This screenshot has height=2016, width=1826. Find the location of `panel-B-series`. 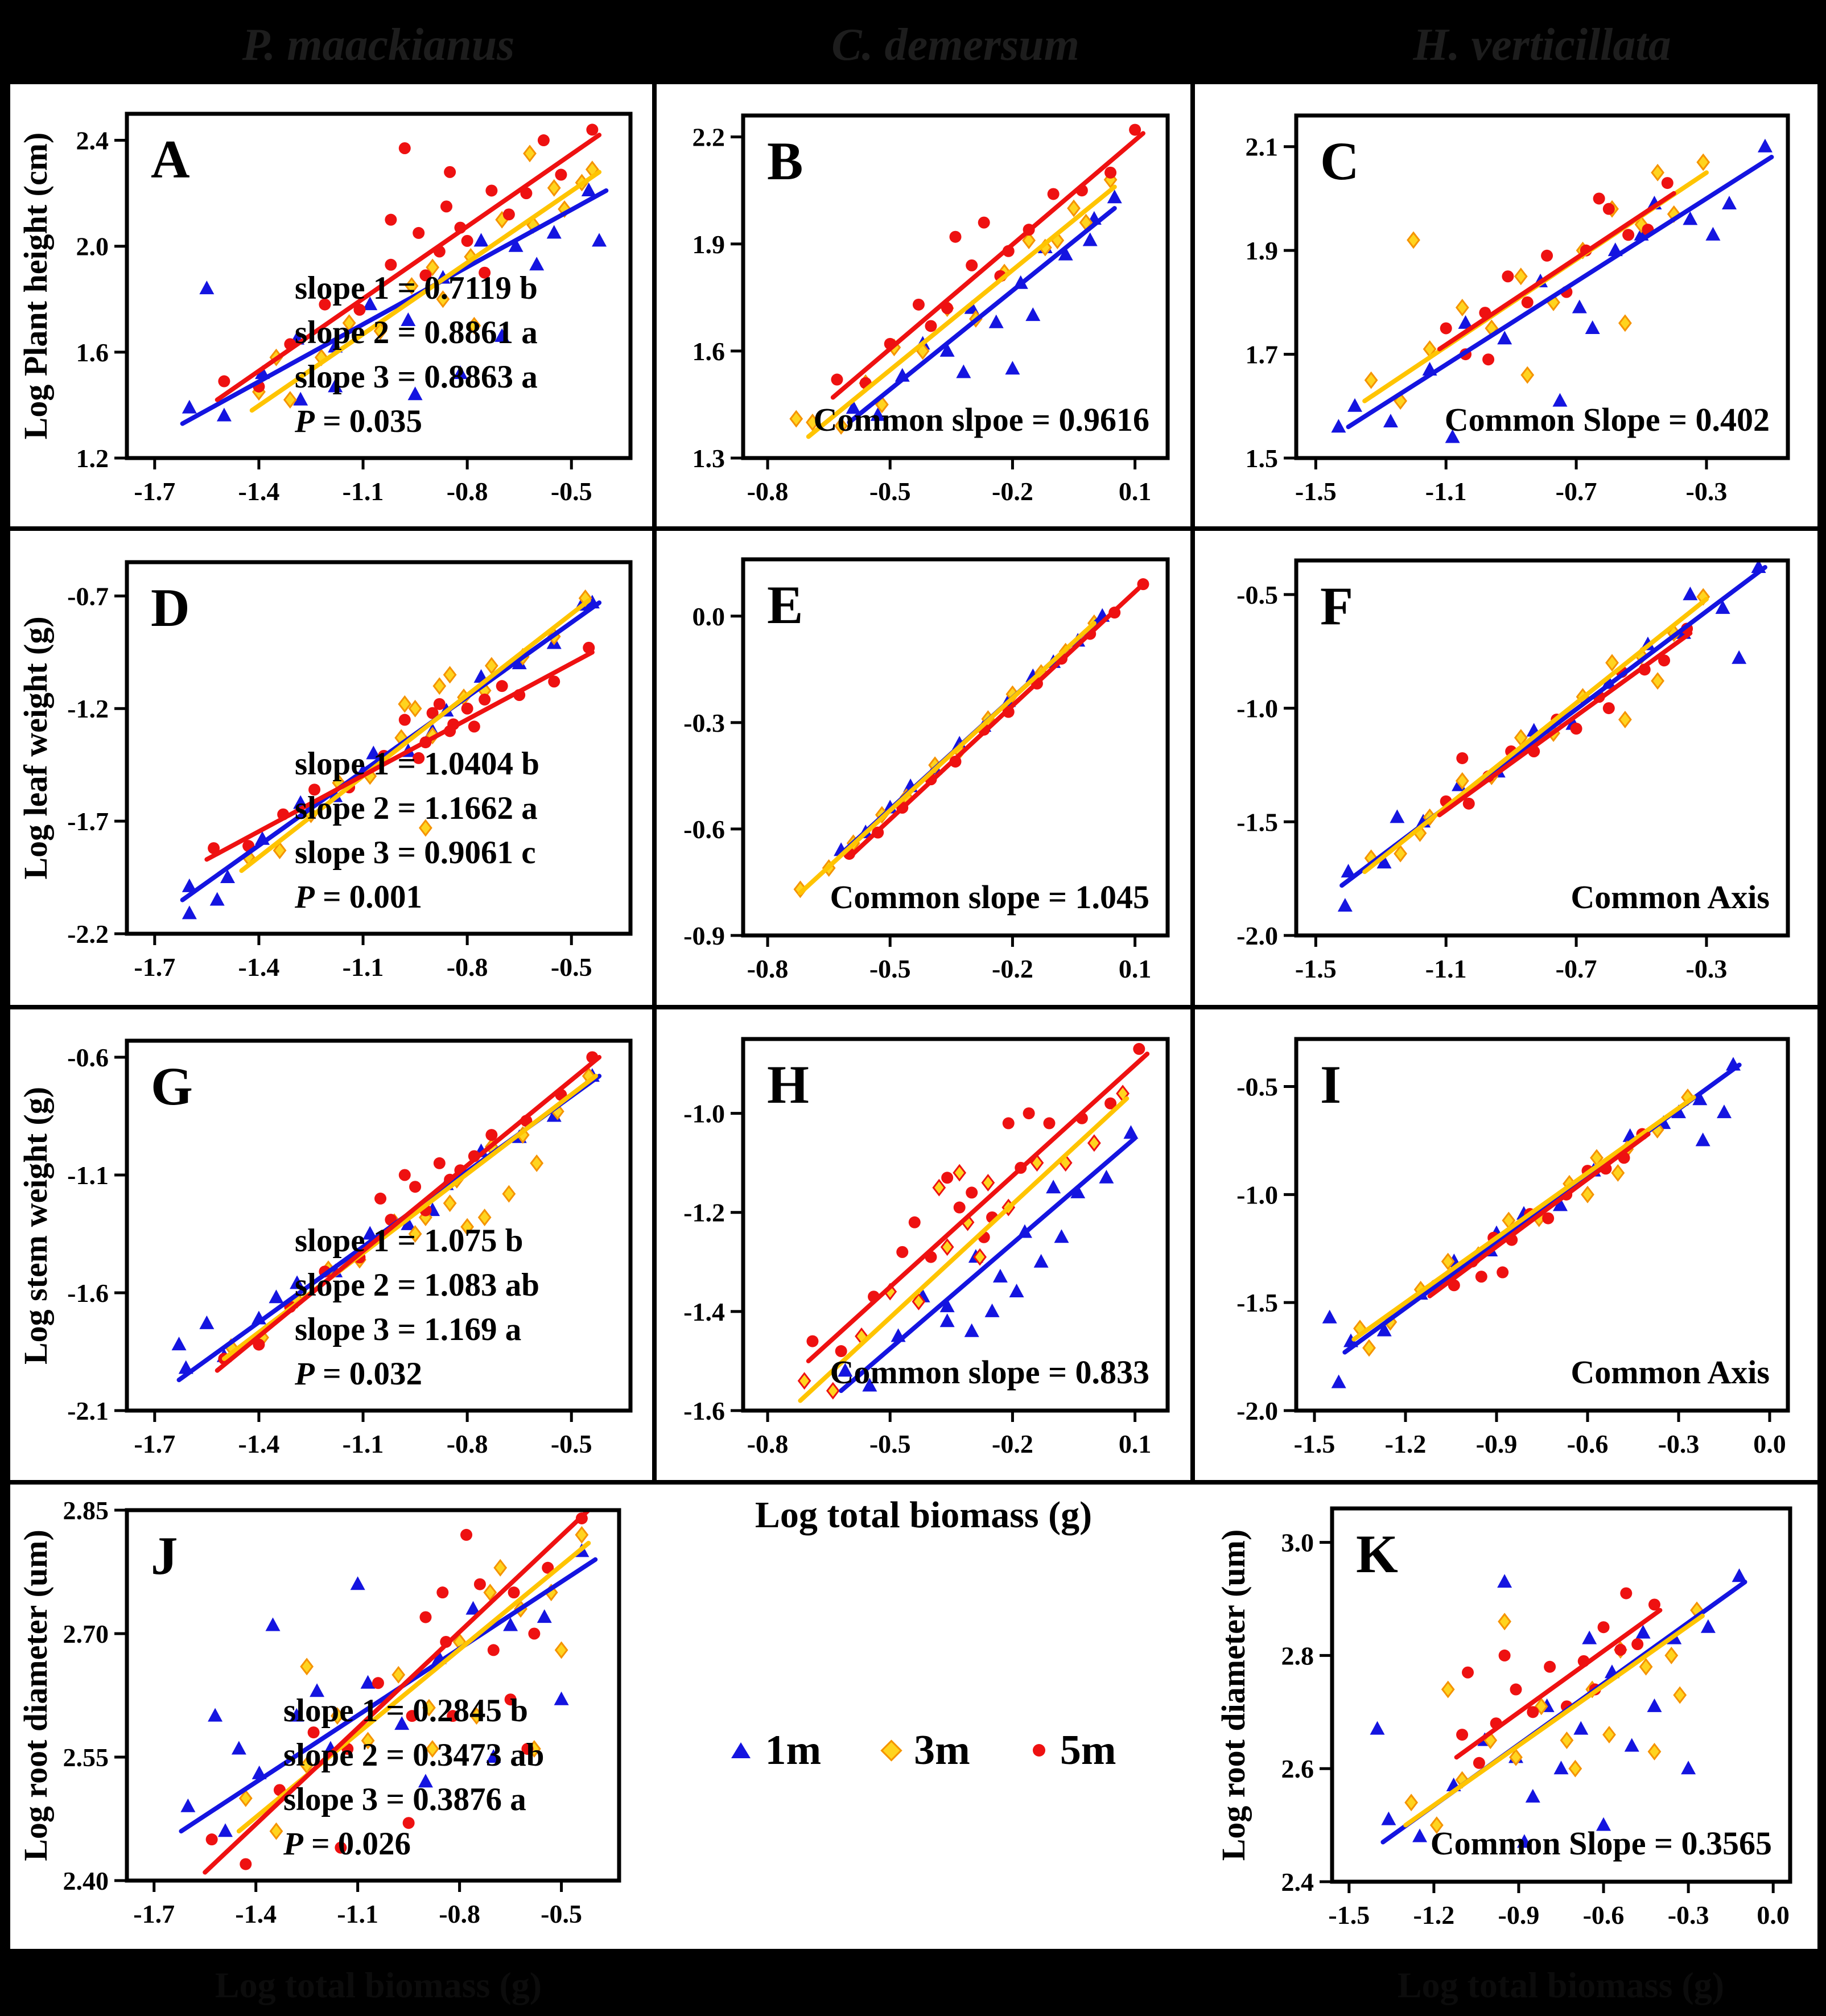

panel-B-series is located at coordinates (967, 281).